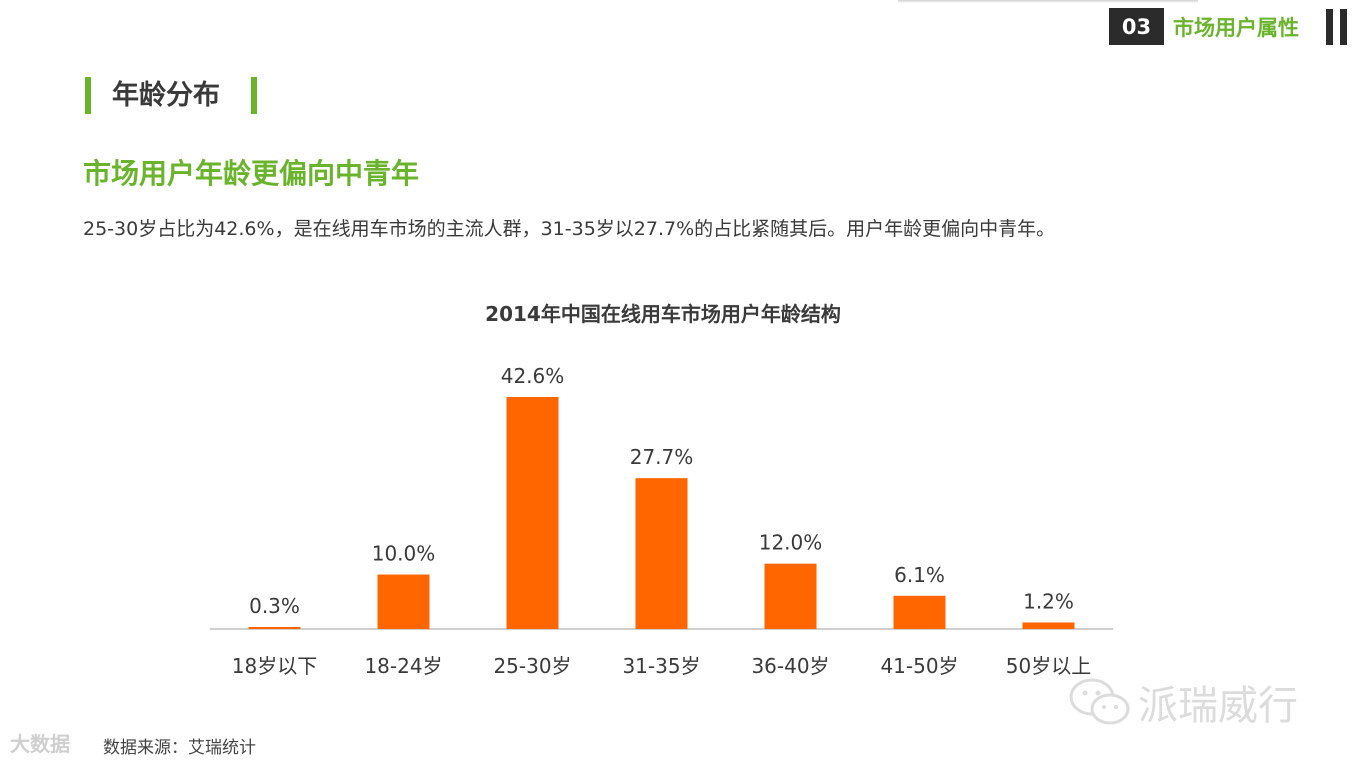 The width and height of the screenshot is (1366, 768). I want to click on chart-title: 2014年中国在线用车市场用户年龄结构, so click(663, 314).